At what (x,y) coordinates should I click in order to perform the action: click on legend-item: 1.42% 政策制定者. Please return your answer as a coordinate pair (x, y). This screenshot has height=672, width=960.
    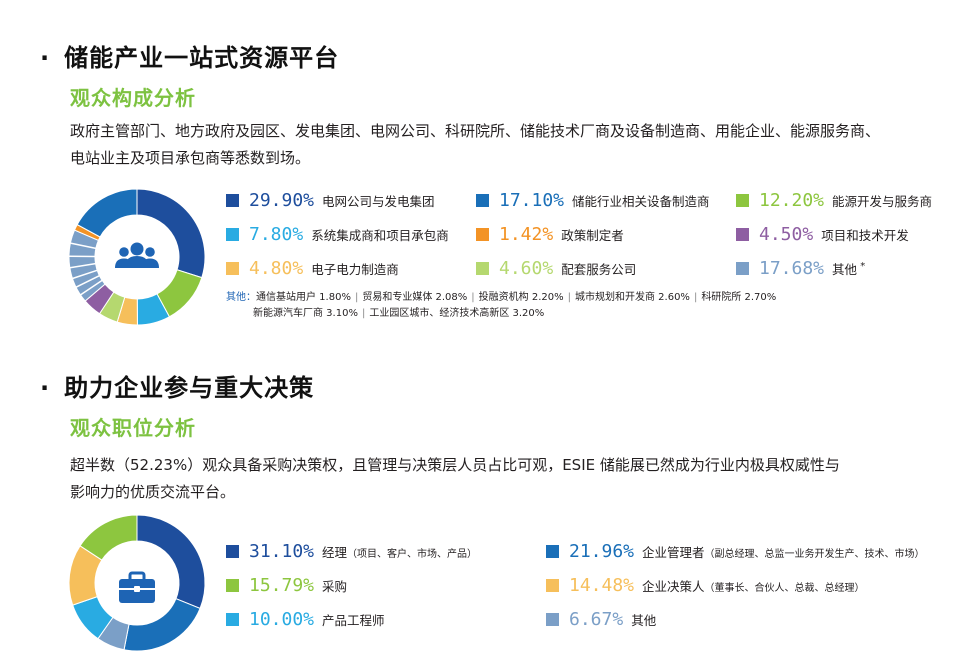
    Looking at the image, I should click on (550, 234).